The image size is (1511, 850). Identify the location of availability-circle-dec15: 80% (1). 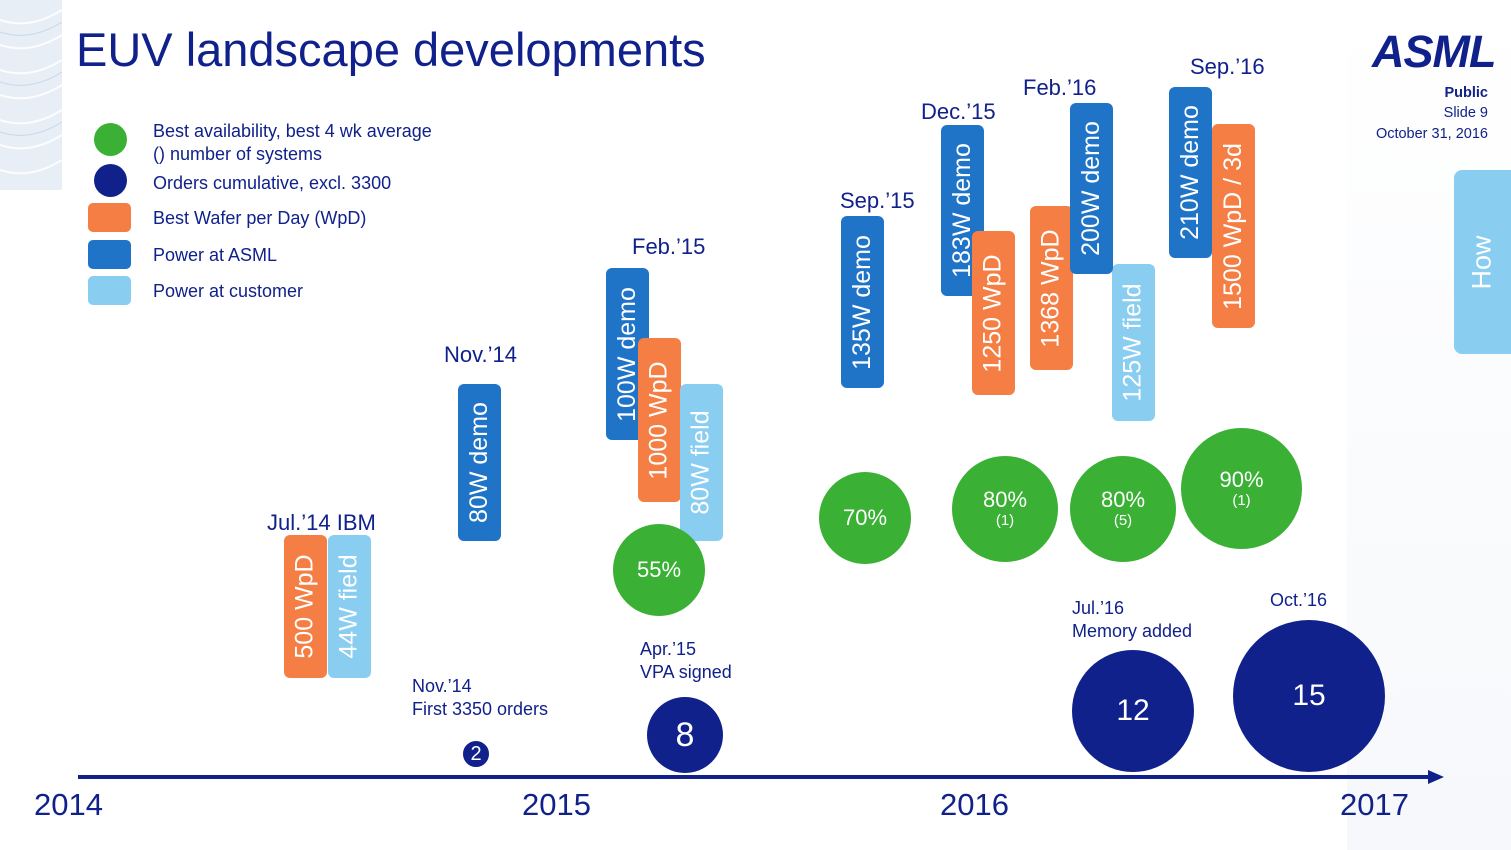
(1005, 509).